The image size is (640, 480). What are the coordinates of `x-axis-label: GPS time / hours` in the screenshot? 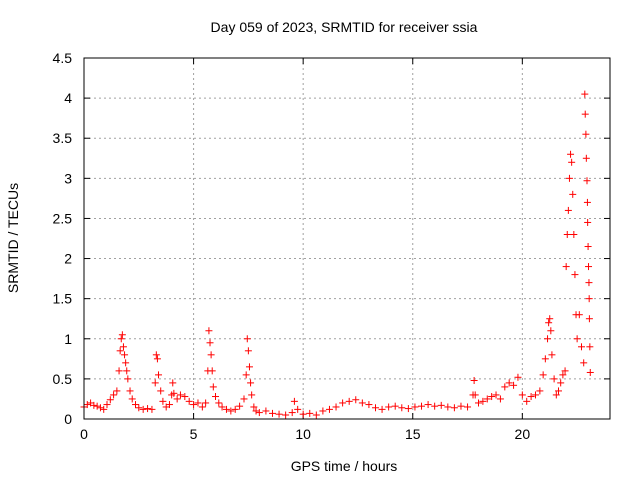 It's located at (344, 466).